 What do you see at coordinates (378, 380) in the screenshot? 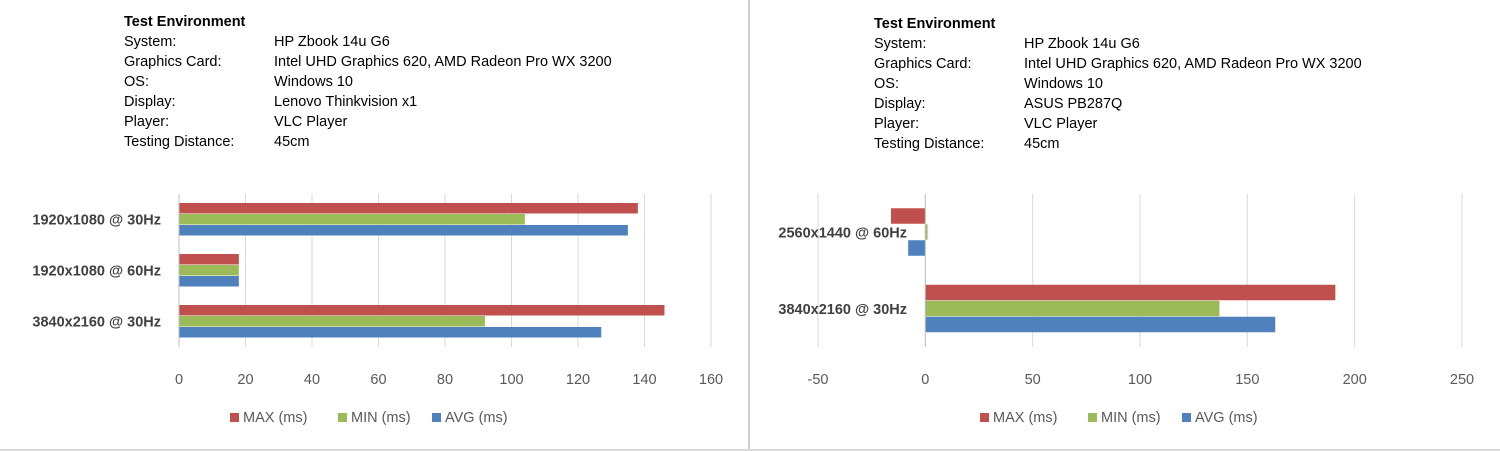
I see `x-tick-label: 60` at bounding box center [378, 380].